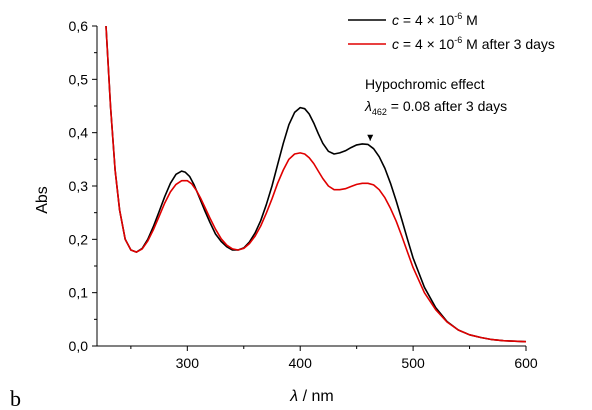  I want to click on x-axis-unit: / nm, so click(316, 396).